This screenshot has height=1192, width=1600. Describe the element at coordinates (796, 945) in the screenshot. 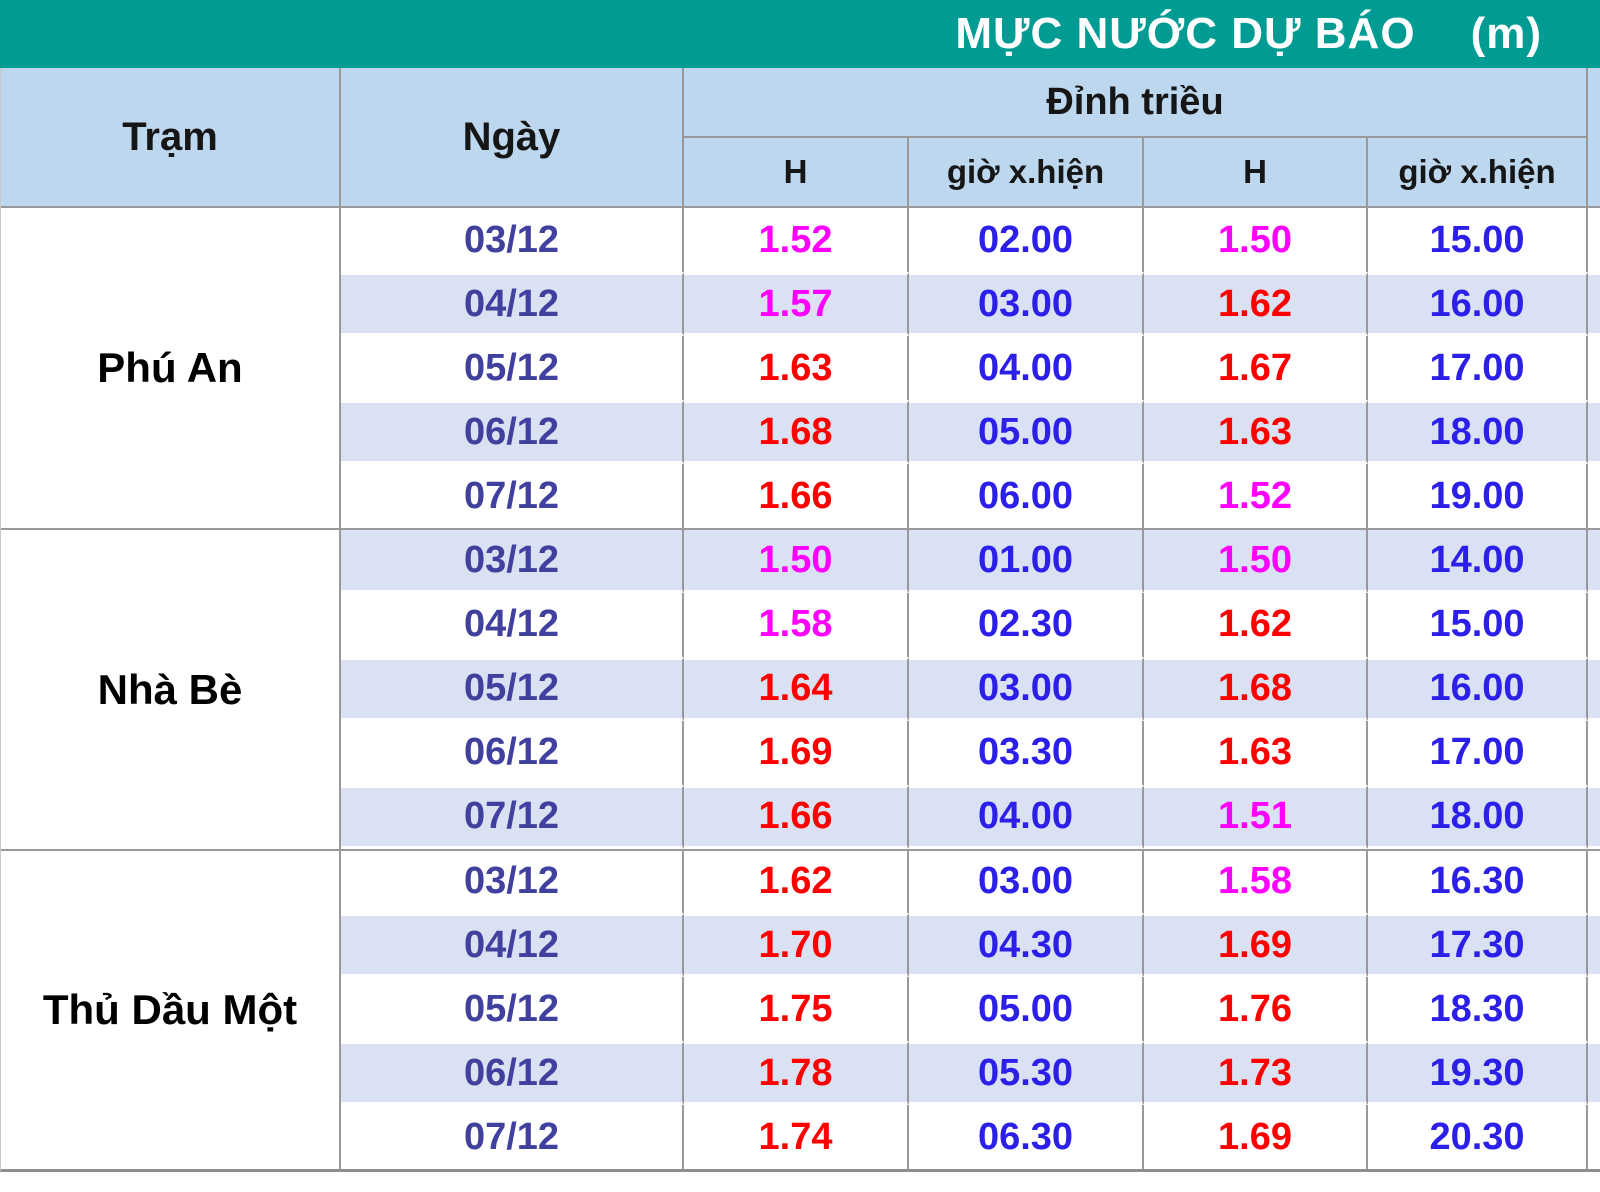

I see `peak1-height-cell: 1.70` at that location.